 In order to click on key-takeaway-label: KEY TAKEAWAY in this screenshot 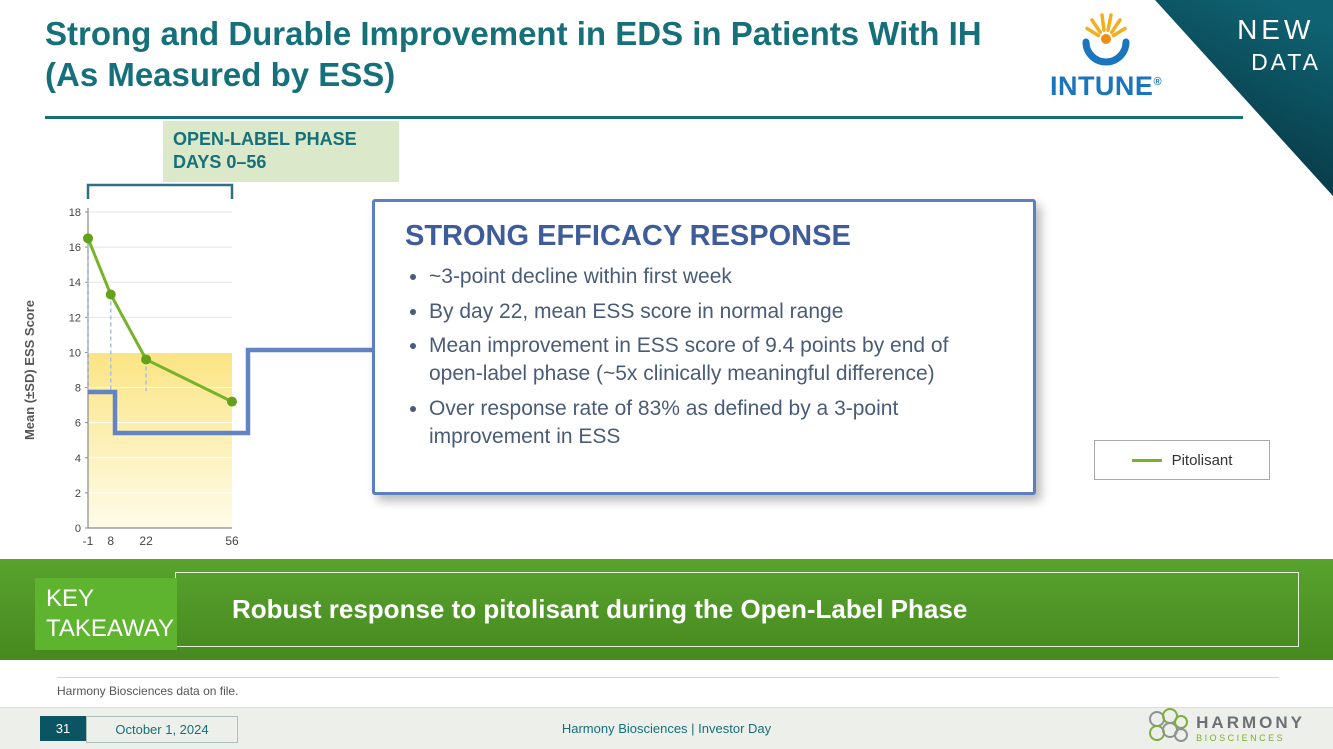, I will do `click(106, 614)`.